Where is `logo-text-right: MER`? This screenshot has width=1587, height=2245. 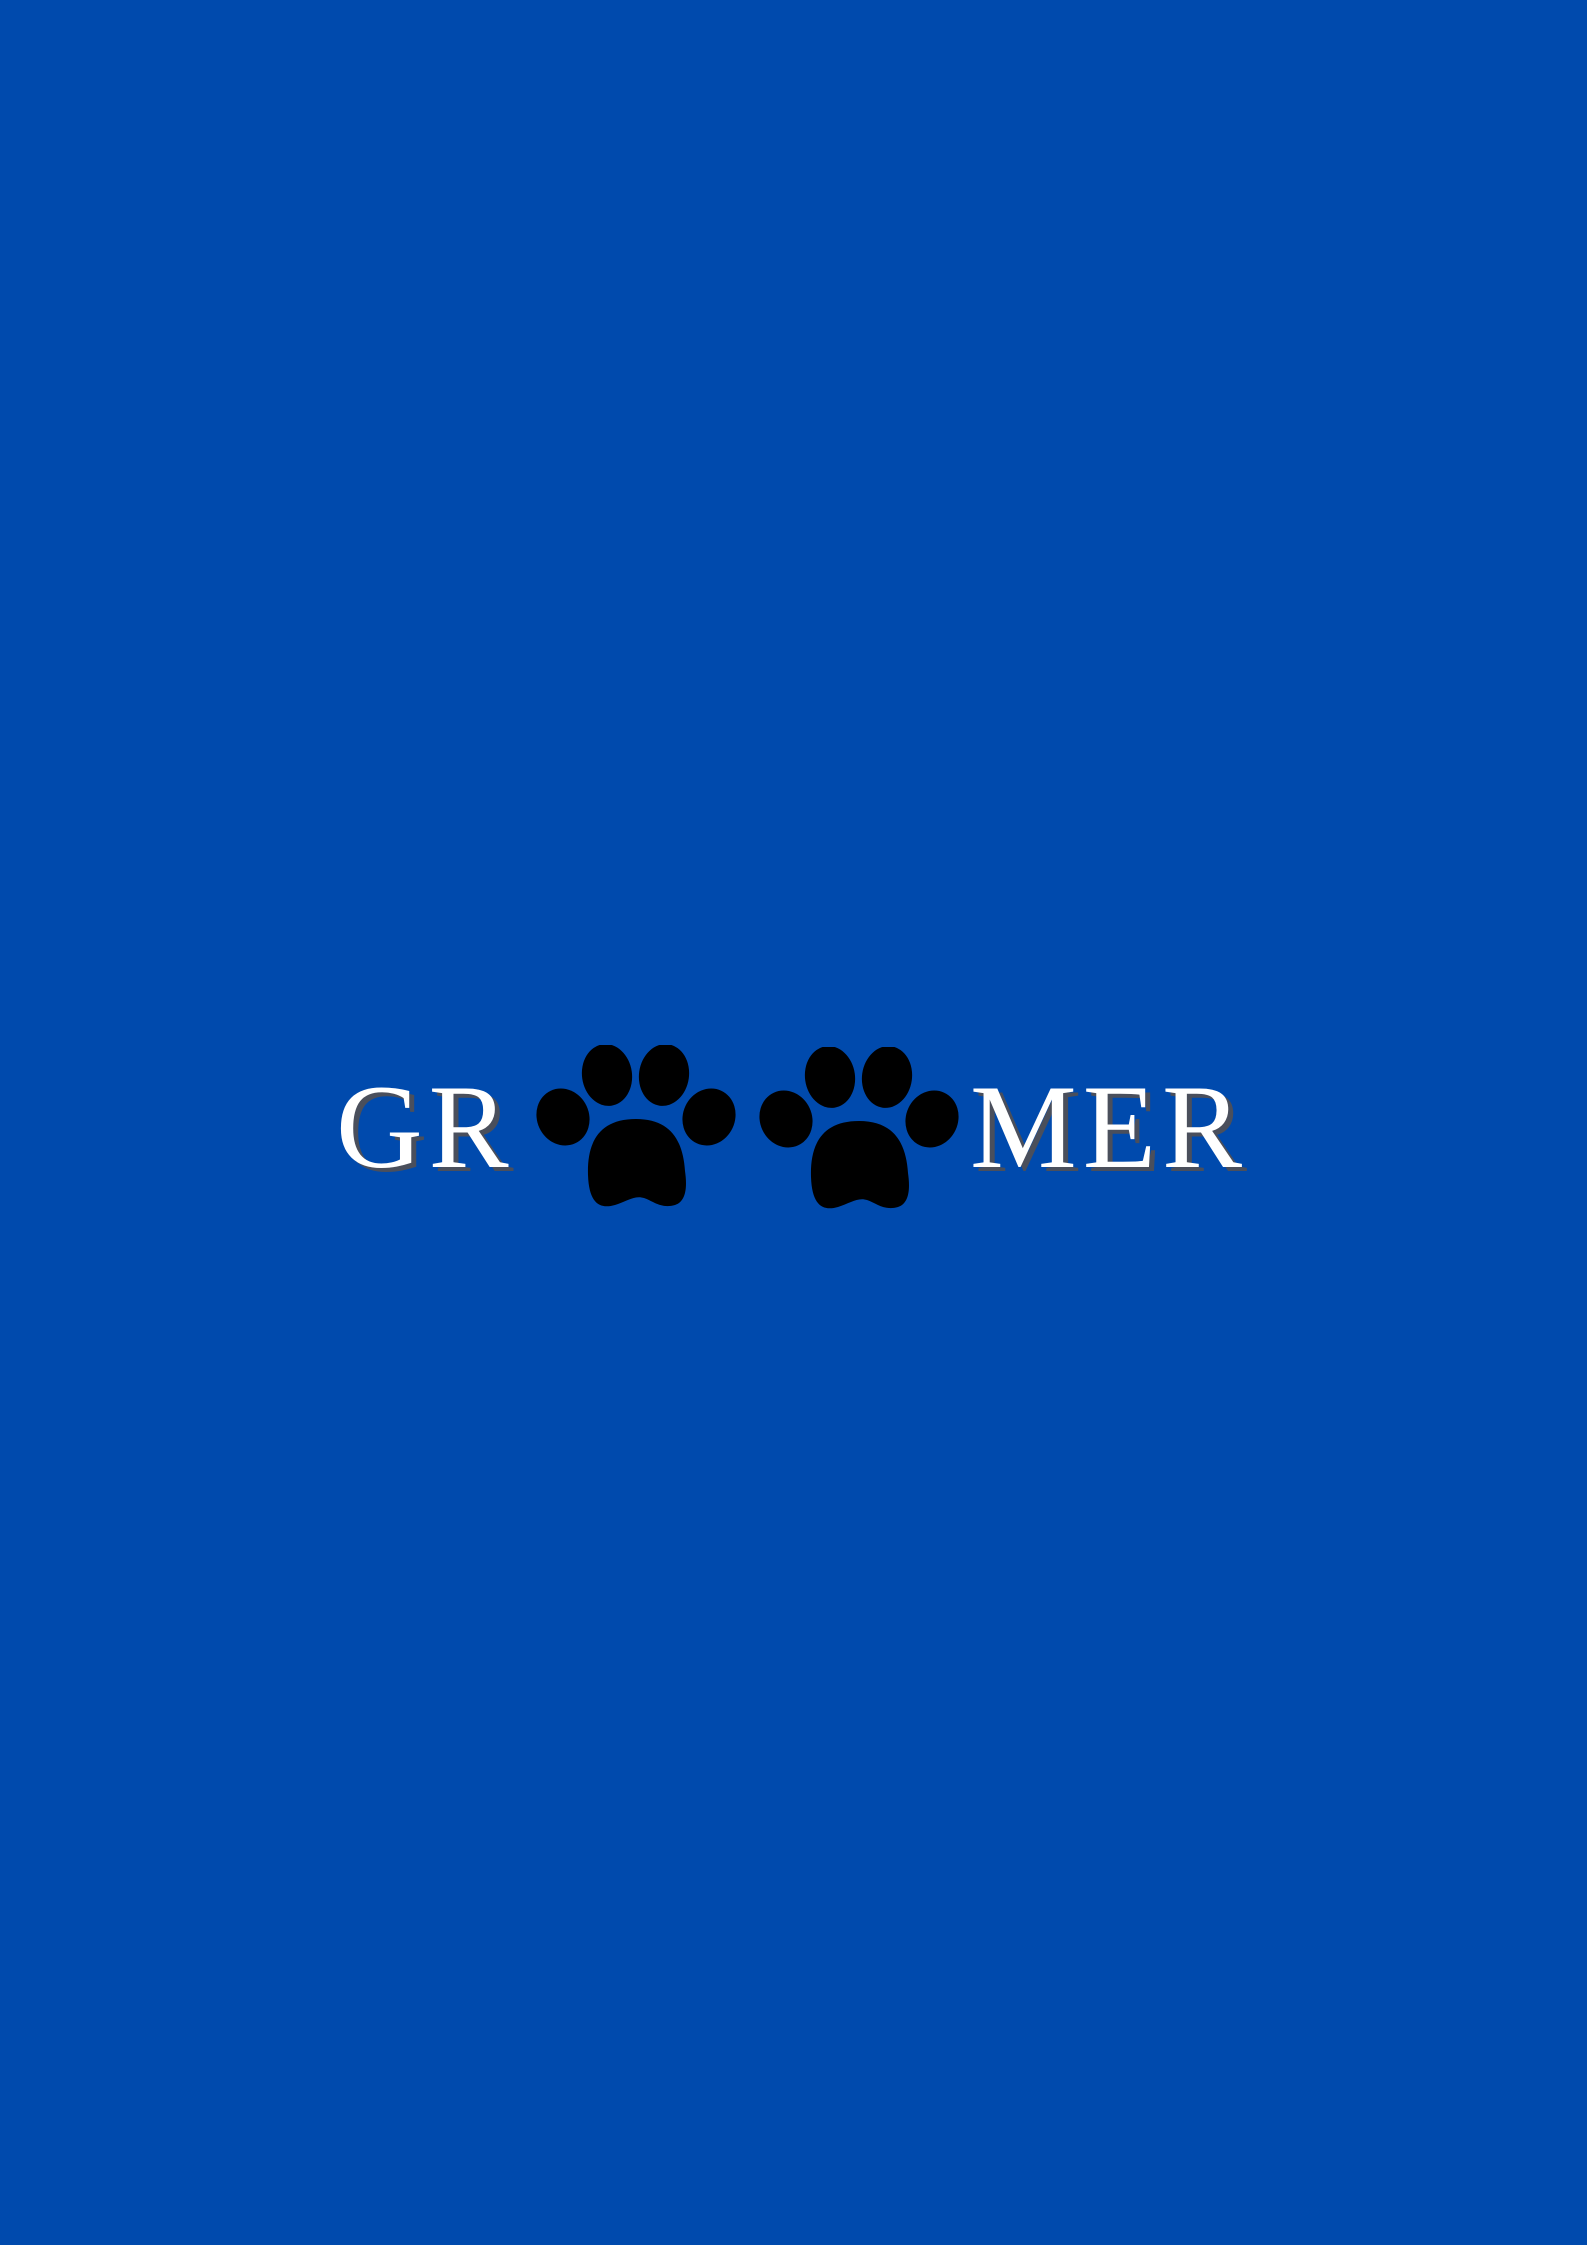
logo-text-right: MER is located at coordinates (1109, 1126).